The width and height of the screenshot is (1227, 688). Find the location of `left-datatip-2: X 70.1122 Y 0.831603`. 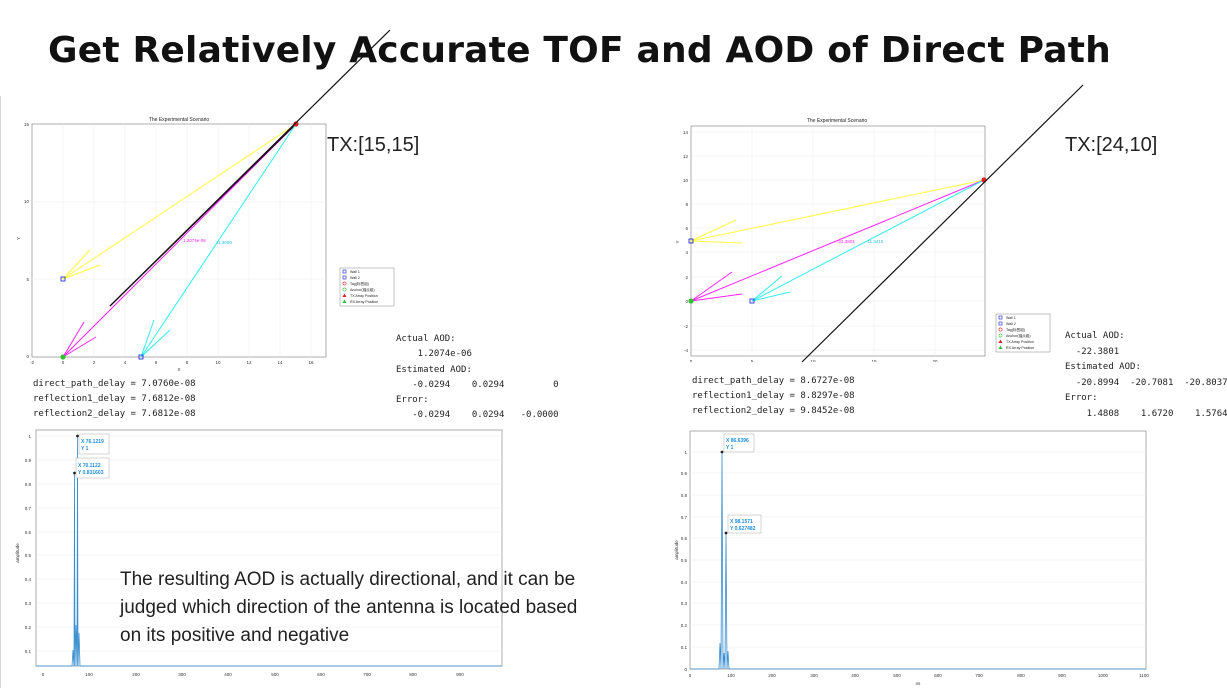

left-datatip-2: X 70.1122 Y 0.831603 is located at coordinates (92, 468).